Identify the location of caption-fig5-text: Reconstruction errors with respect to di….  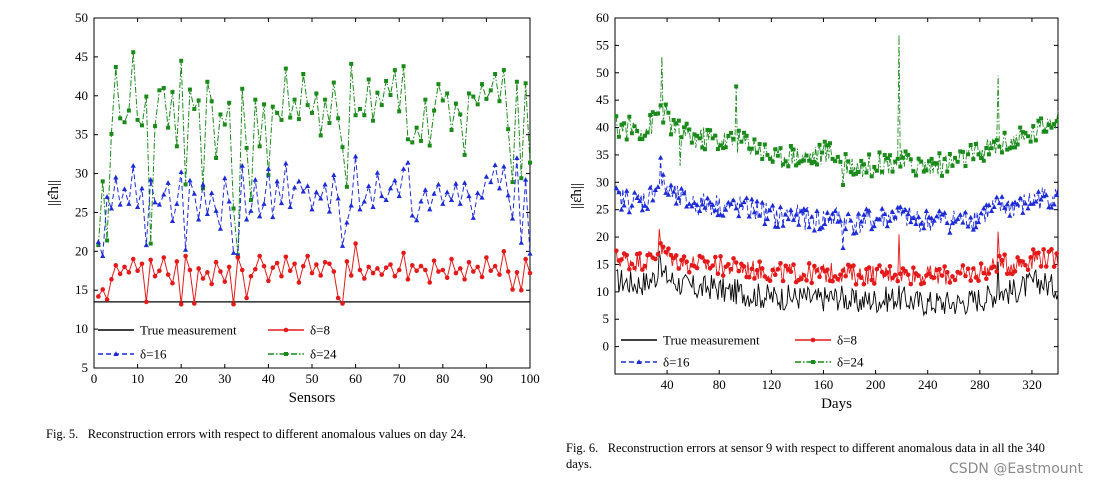
(277, 434).